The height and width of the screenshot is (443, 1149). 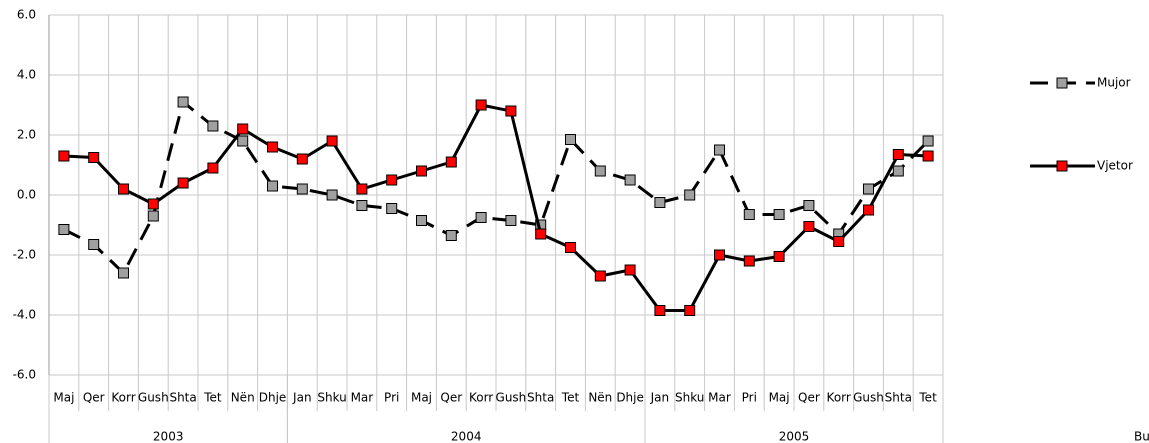 I want to click on y-tick-label: 6.0, so click(x=26, y=15).